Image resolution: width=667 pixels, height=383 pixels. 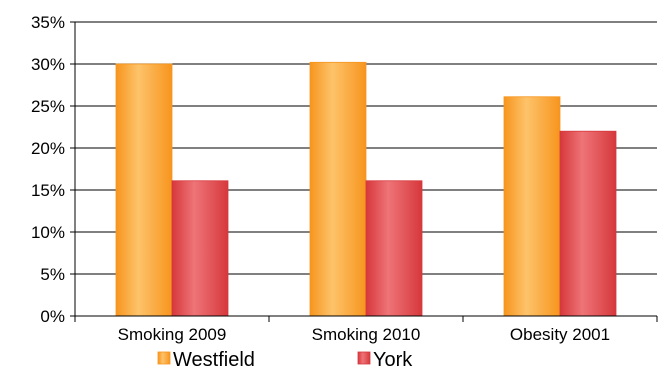 I want to click on y-tick-label: 35%, so click(x=48, y=22).